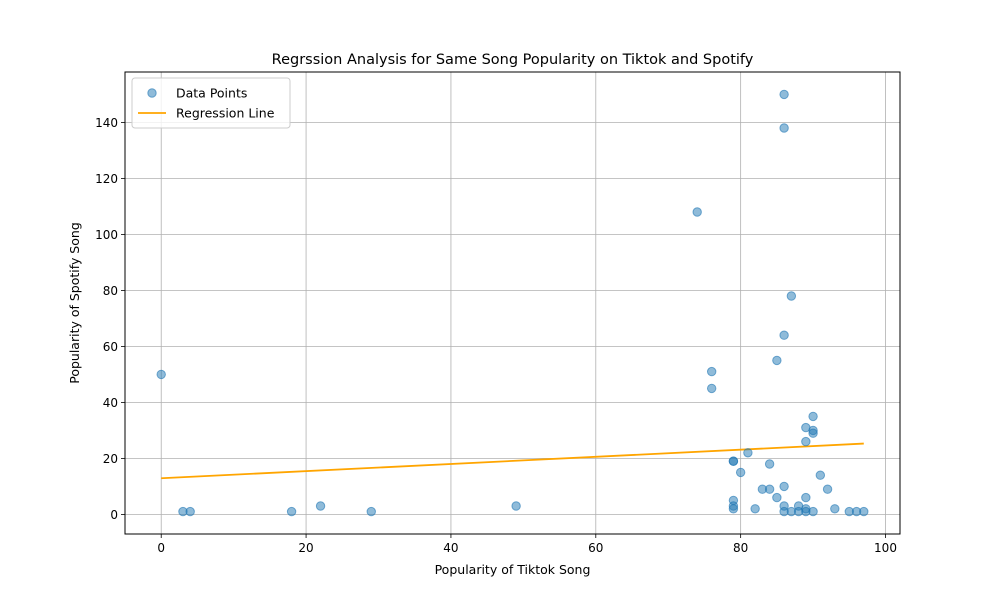 The width and height of the screenshot is (1000, 600). I want to click on legend-label-regression-line: Regression Line, so click(225, 113).